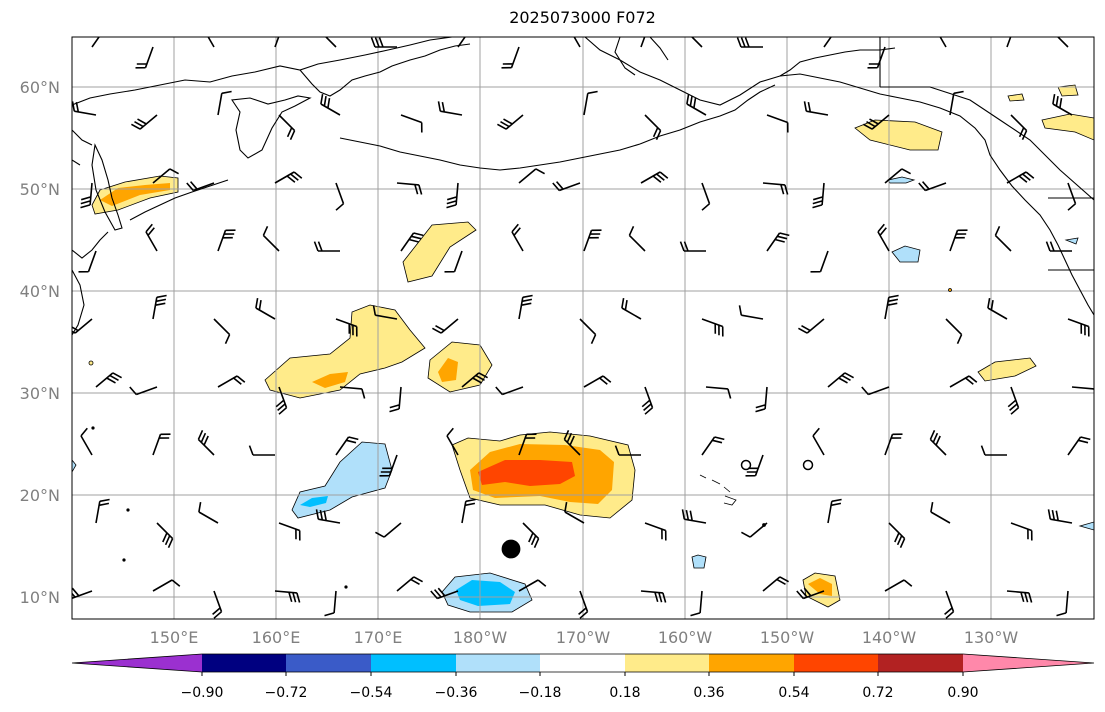  Describe the element at coordinates (40, 87) in the screenshot. I see `lat-label: 60°N` at that location.